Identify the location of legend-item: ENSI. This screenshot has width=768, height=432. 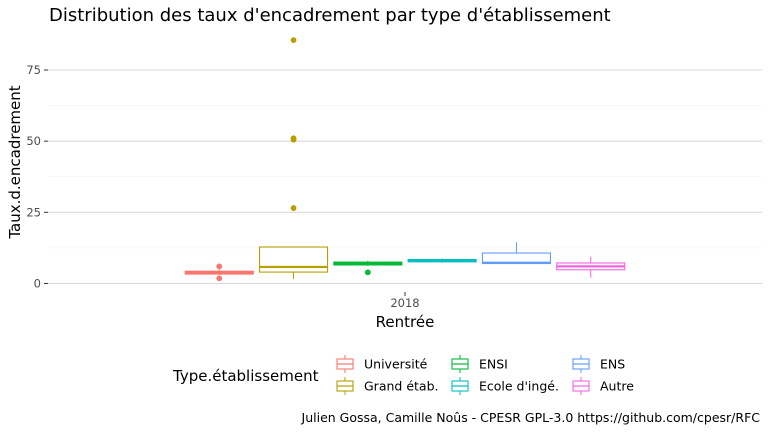
(479, 364).